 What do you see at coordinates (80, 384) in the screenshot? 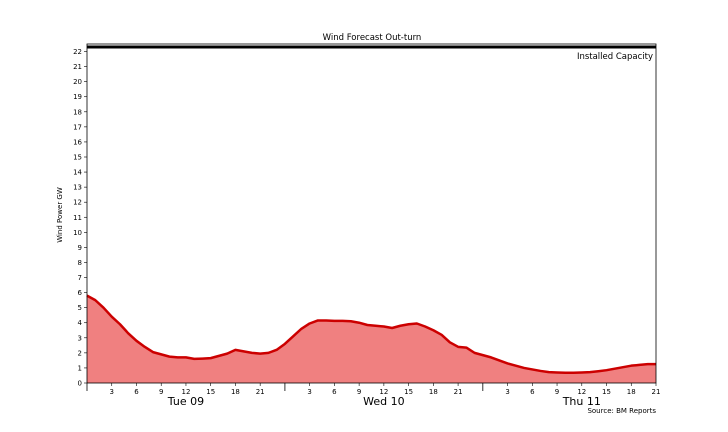
I see `y-tick-label: 0` at bounding box center [80, 384].